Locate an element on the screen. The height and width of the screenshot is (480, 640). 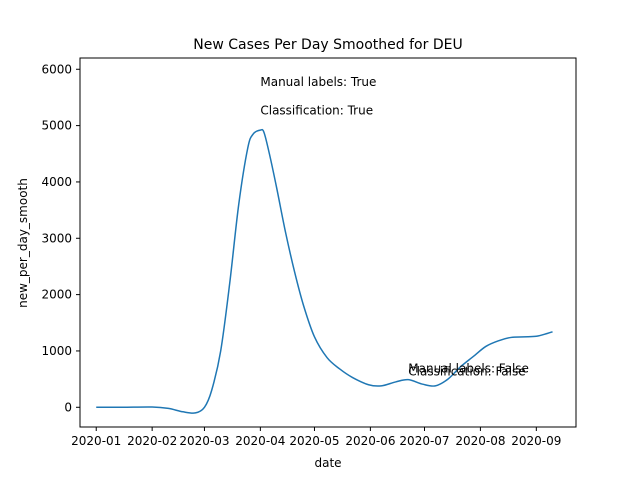
y-tick-label: 3000 is located at coordinates (56, 238).